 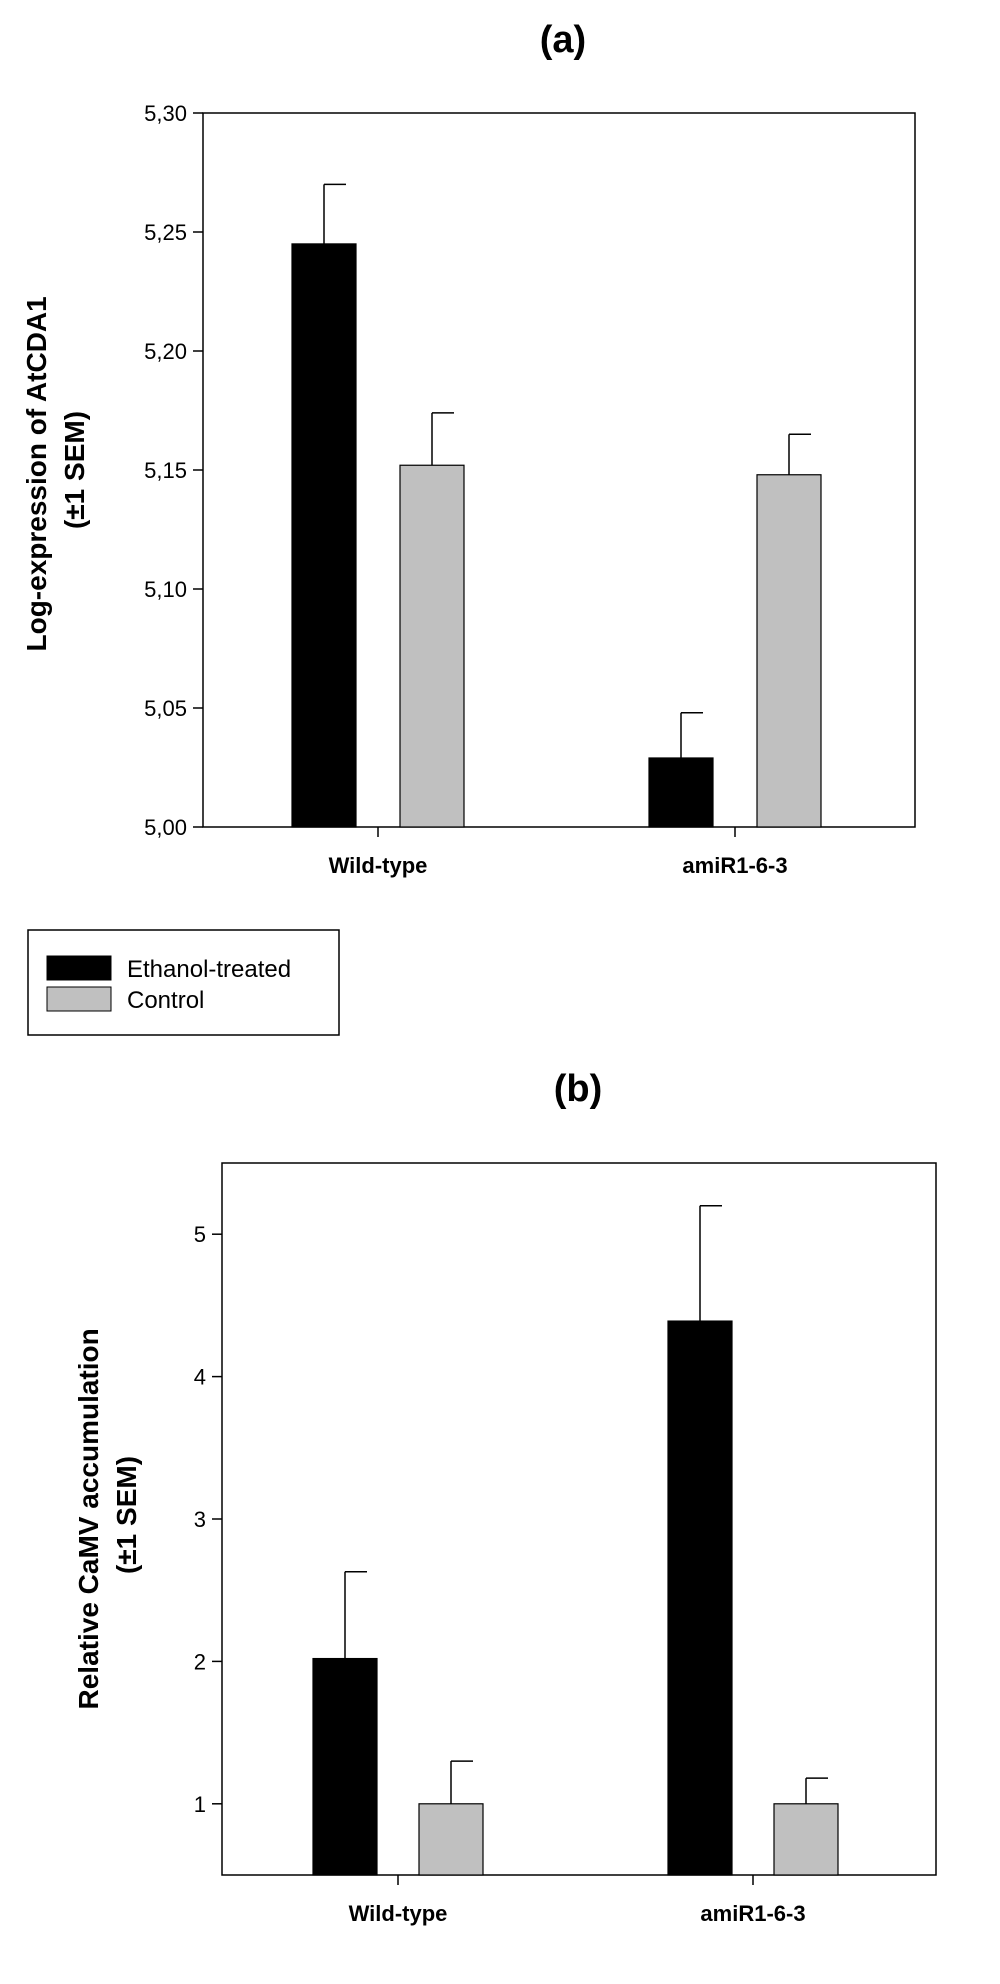 What do you see at coordinates (752, 1913) in the screenshot?
I see `panel-b-x-tick-label: amiR1-6-3` at bounding box center [752, 1913].